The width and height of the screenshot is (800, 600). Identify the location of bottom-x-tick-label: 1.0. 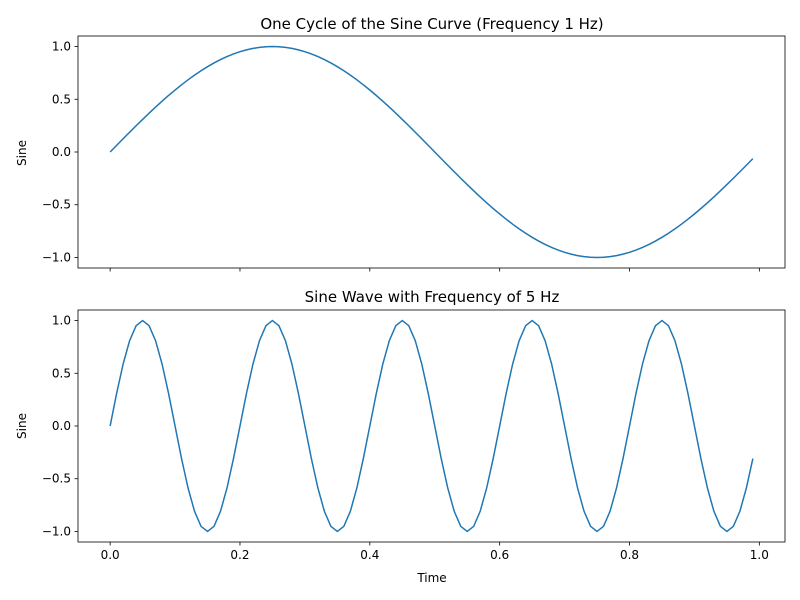
(759, 555).